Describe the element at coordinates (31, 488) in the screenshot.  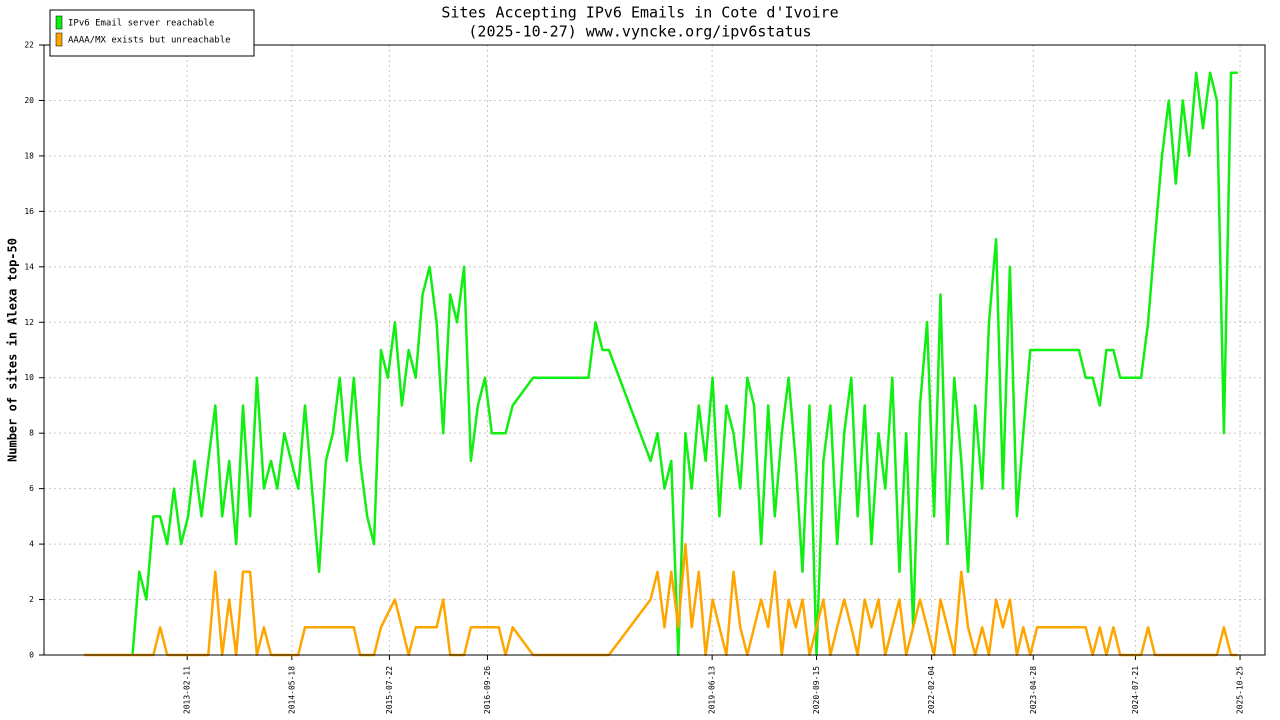
I see `y-tick-label: 6` at that location.